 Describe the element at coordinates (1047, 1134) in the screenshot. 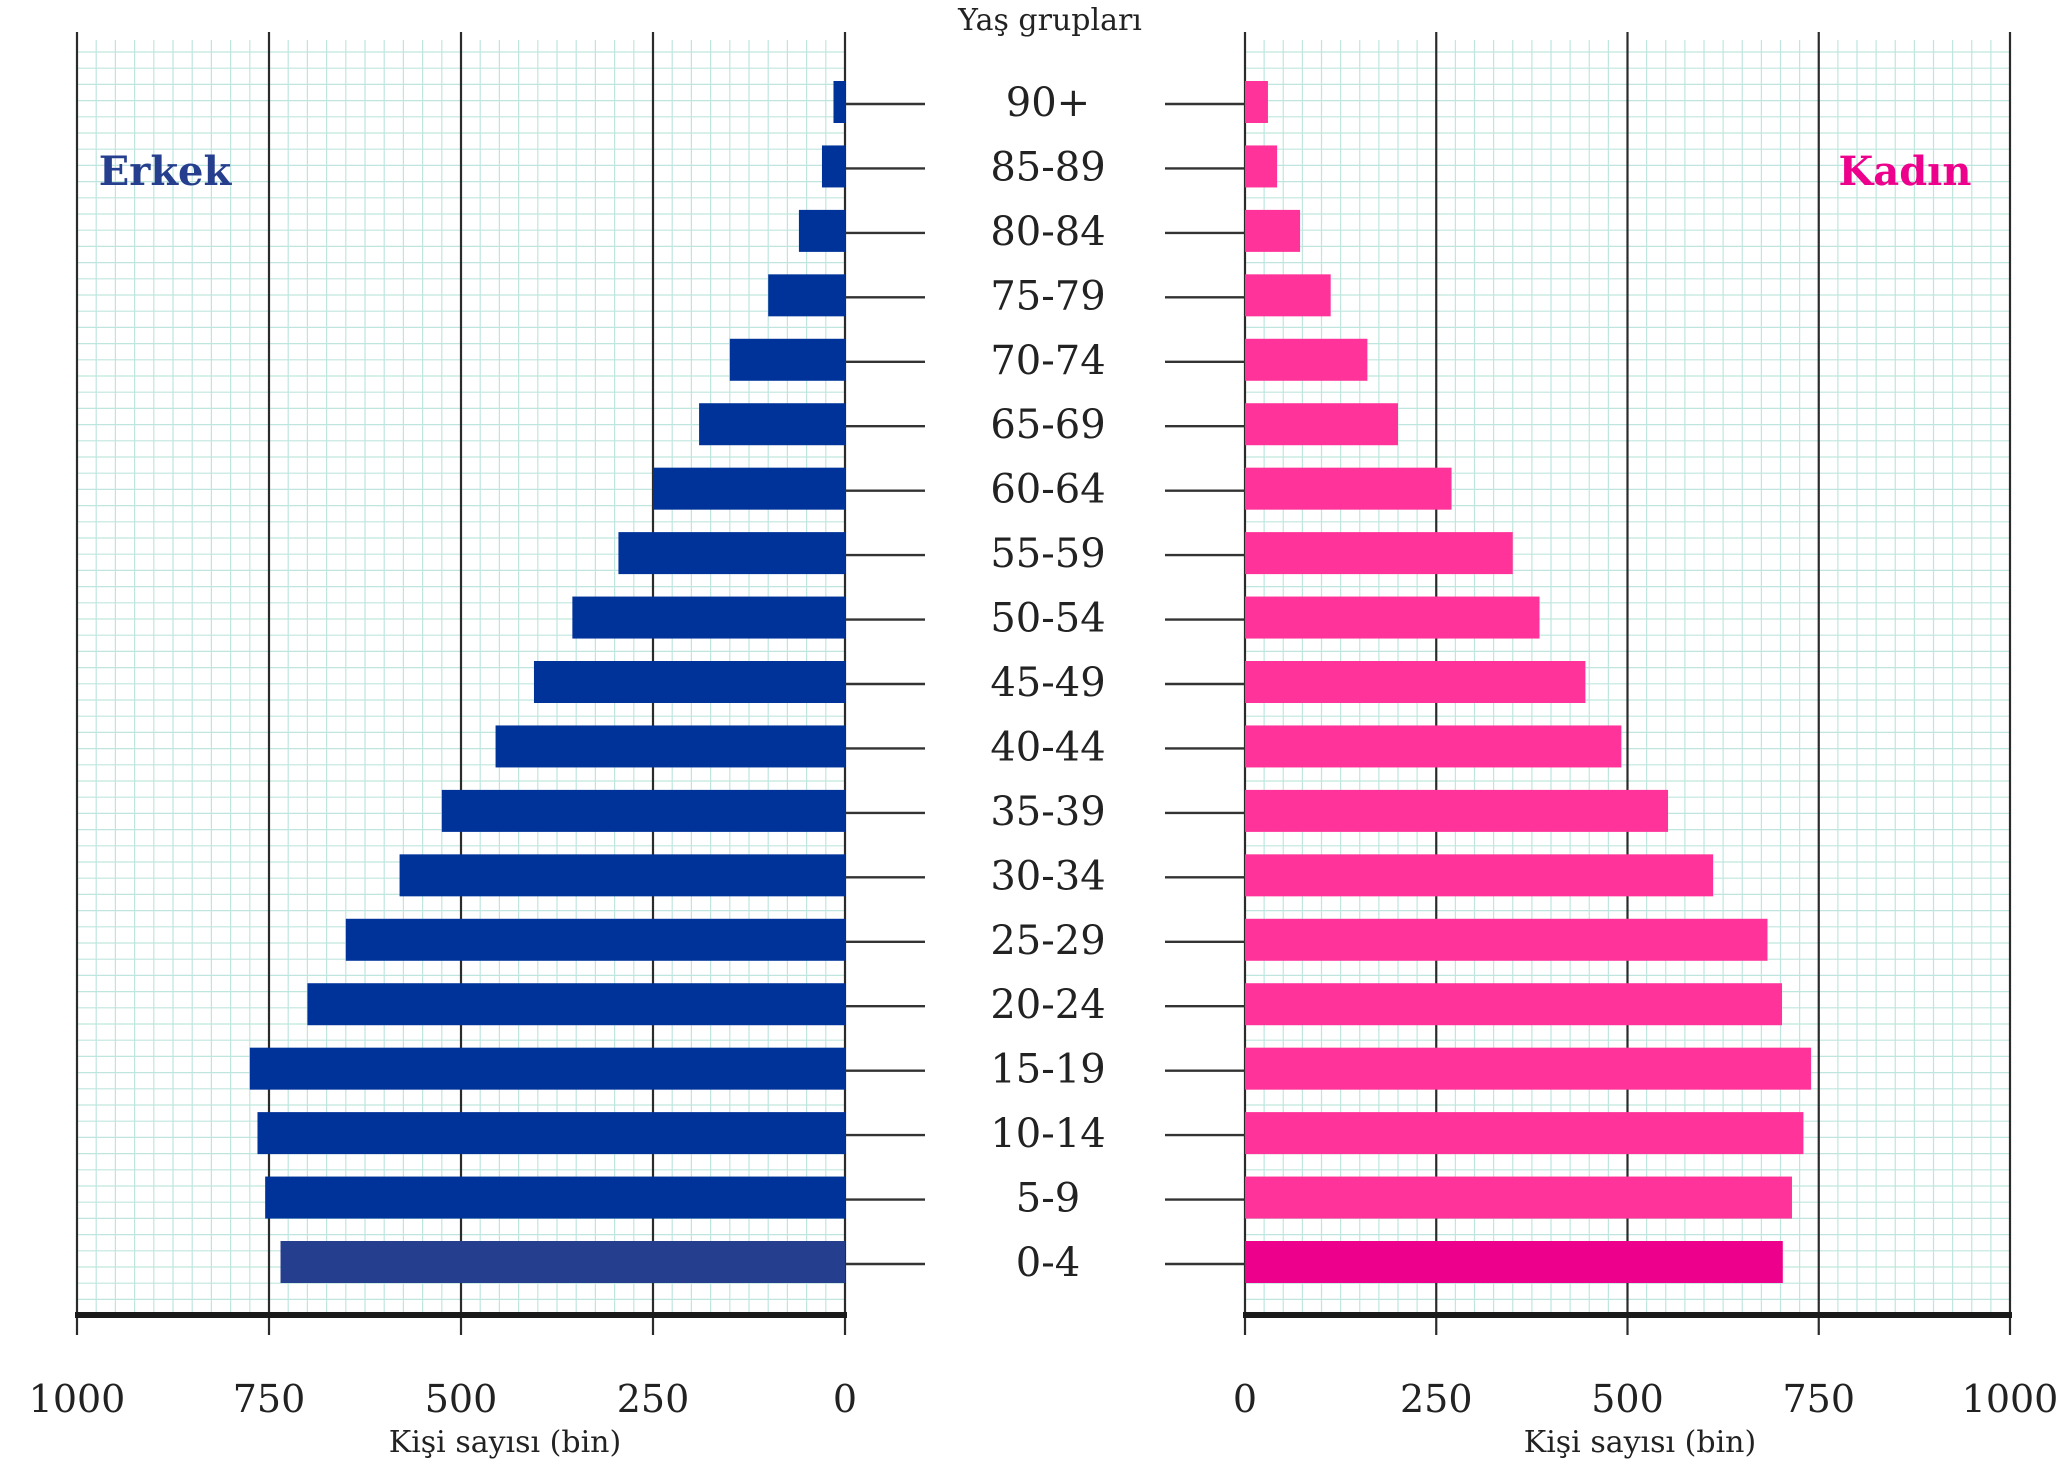

I see `age-group-label: 10-14` at that location.